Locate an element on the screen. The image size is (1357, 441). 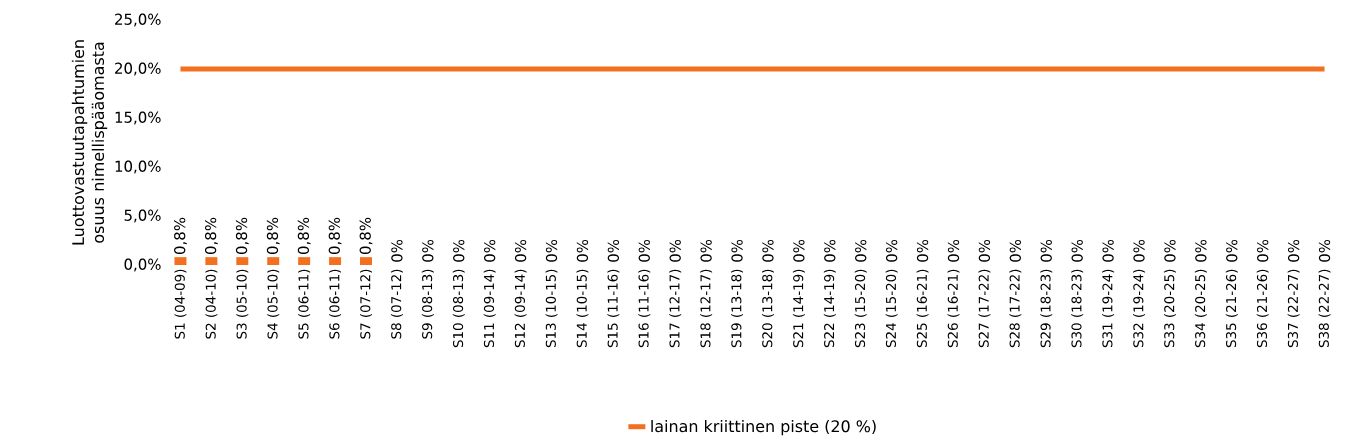
y-tick-label: 0,0% is located at coordinates (142, 265).